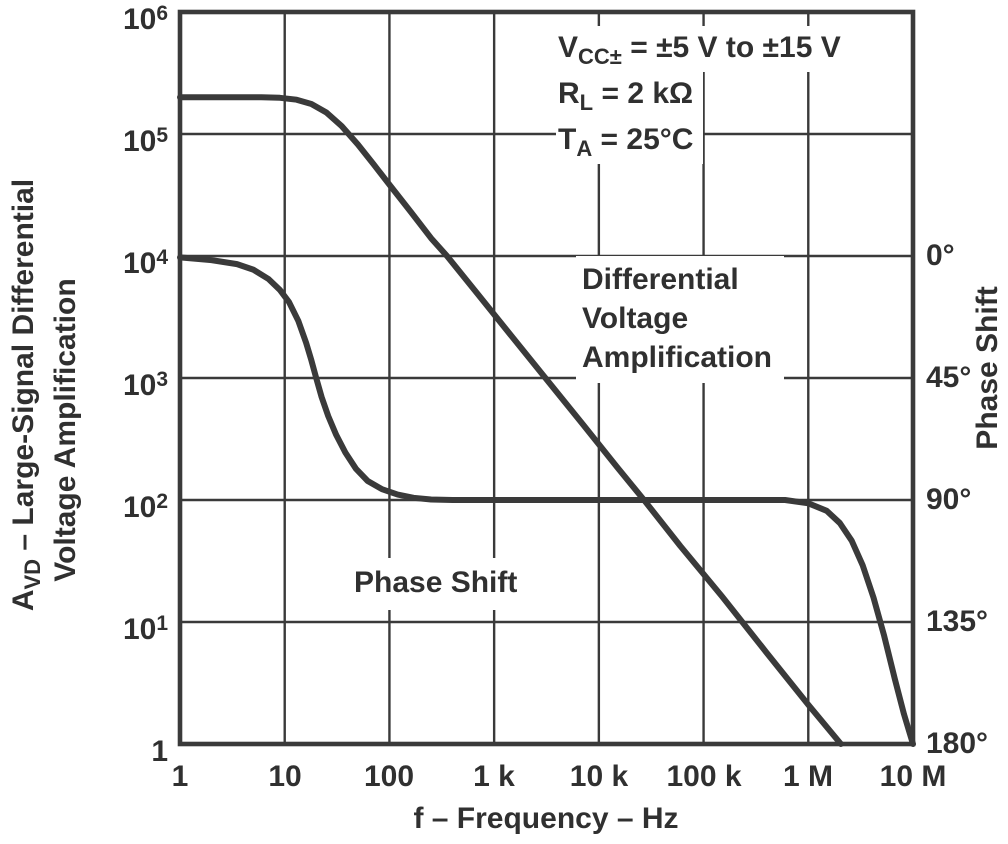 This screenshot has height=844, width=1008. I want to click on y-axis-tick-label: 10¹, so click(145, 629).